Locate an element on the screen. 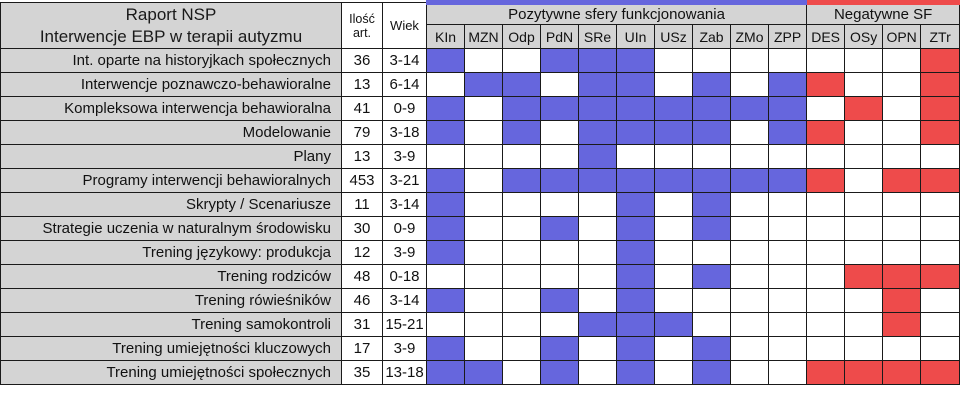  intervention-name: Trening językowy: produkcja is located at coordinates (171, 252).